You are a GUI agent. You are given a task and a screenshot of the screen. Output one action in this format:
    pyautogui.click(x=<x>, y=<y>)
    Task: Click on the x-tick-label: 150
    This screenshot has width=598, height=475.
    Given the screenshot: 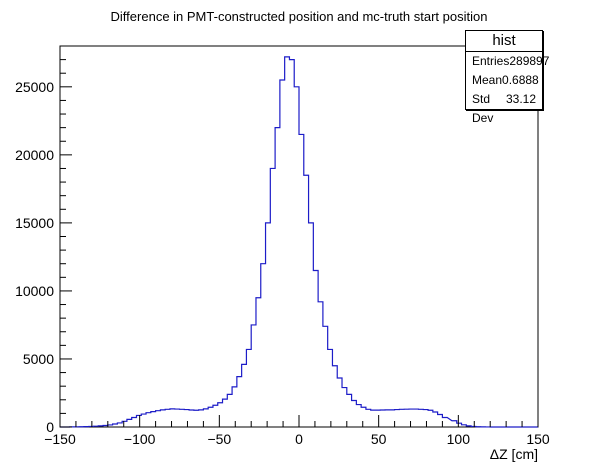 What is the action you would take?
    pyautogui.click(x=538, y=439)
    